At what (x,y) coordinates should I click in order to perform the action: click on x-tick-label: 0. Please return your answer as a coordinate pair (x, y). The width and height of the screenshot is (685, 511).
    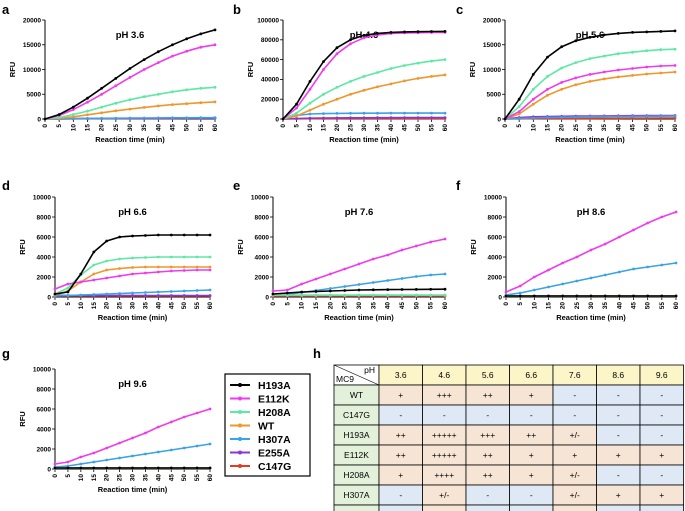
    Looking at the image, I should click on (55, 304).